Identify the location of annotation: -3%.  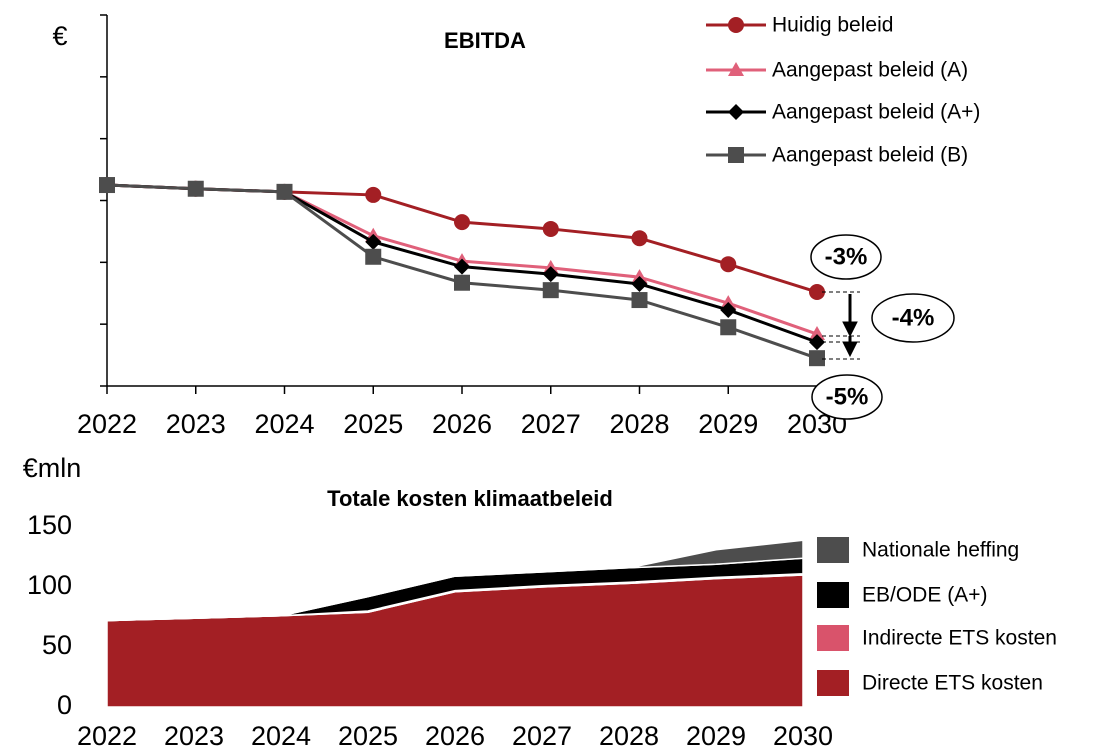
(846, 256).